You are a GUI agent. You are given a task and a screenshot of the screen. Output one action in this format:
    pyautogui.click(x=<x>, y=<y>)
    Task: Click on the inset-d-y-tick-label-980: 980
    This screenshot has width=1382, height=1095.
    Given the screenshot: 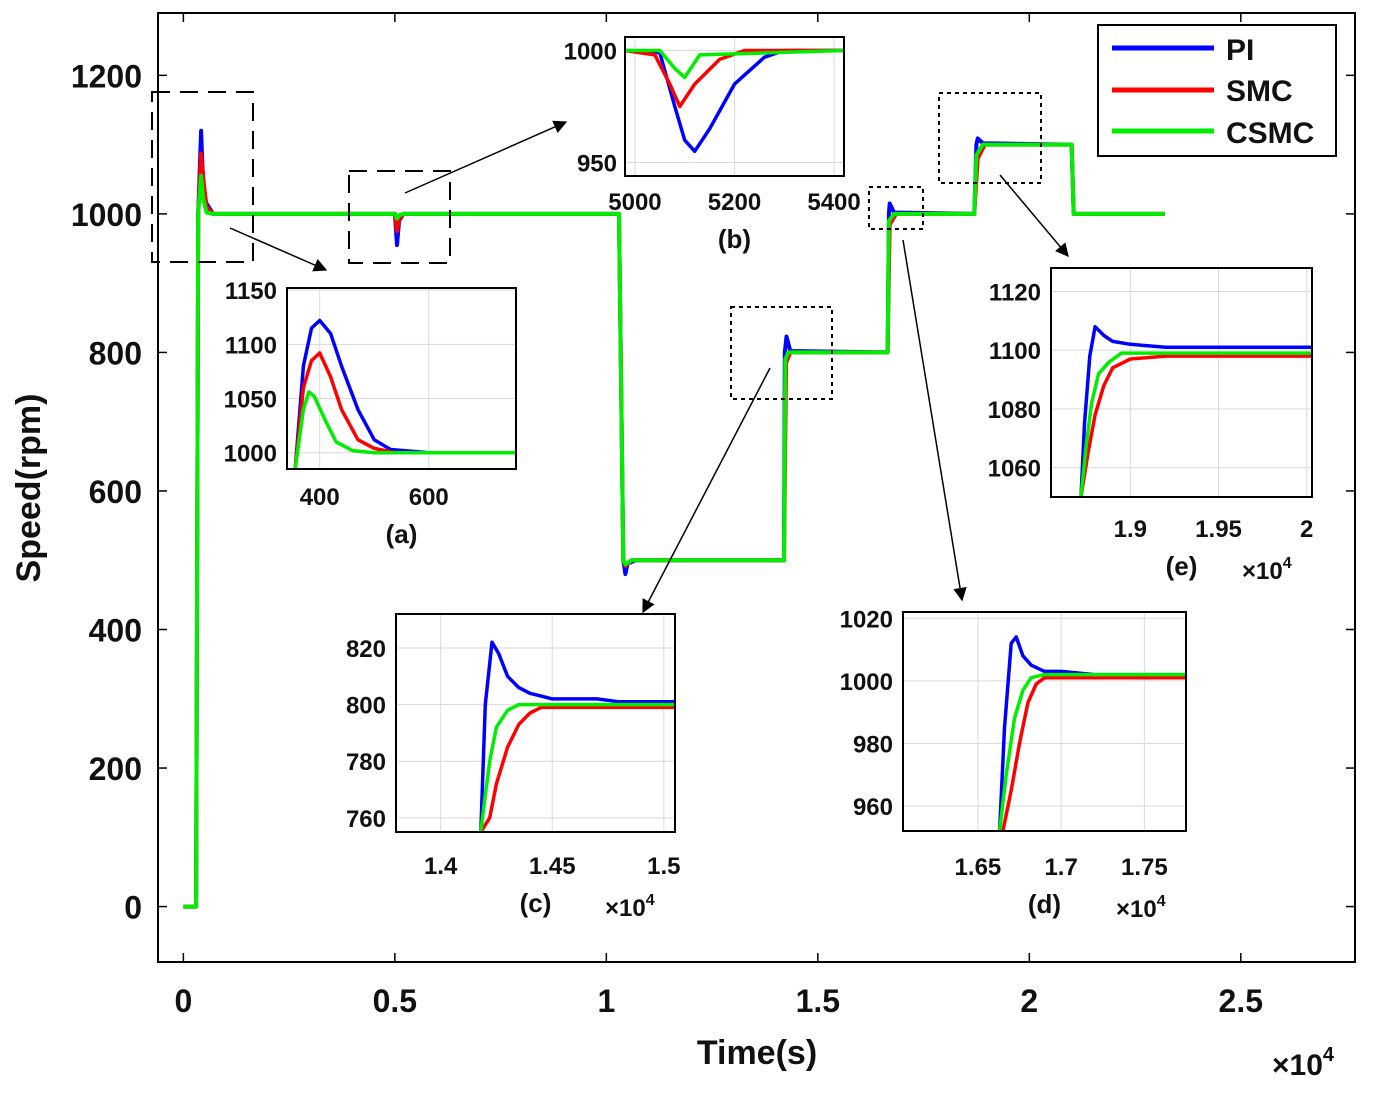 What is the action you would take?
    pyautogui.click(x=873, y=744)
    